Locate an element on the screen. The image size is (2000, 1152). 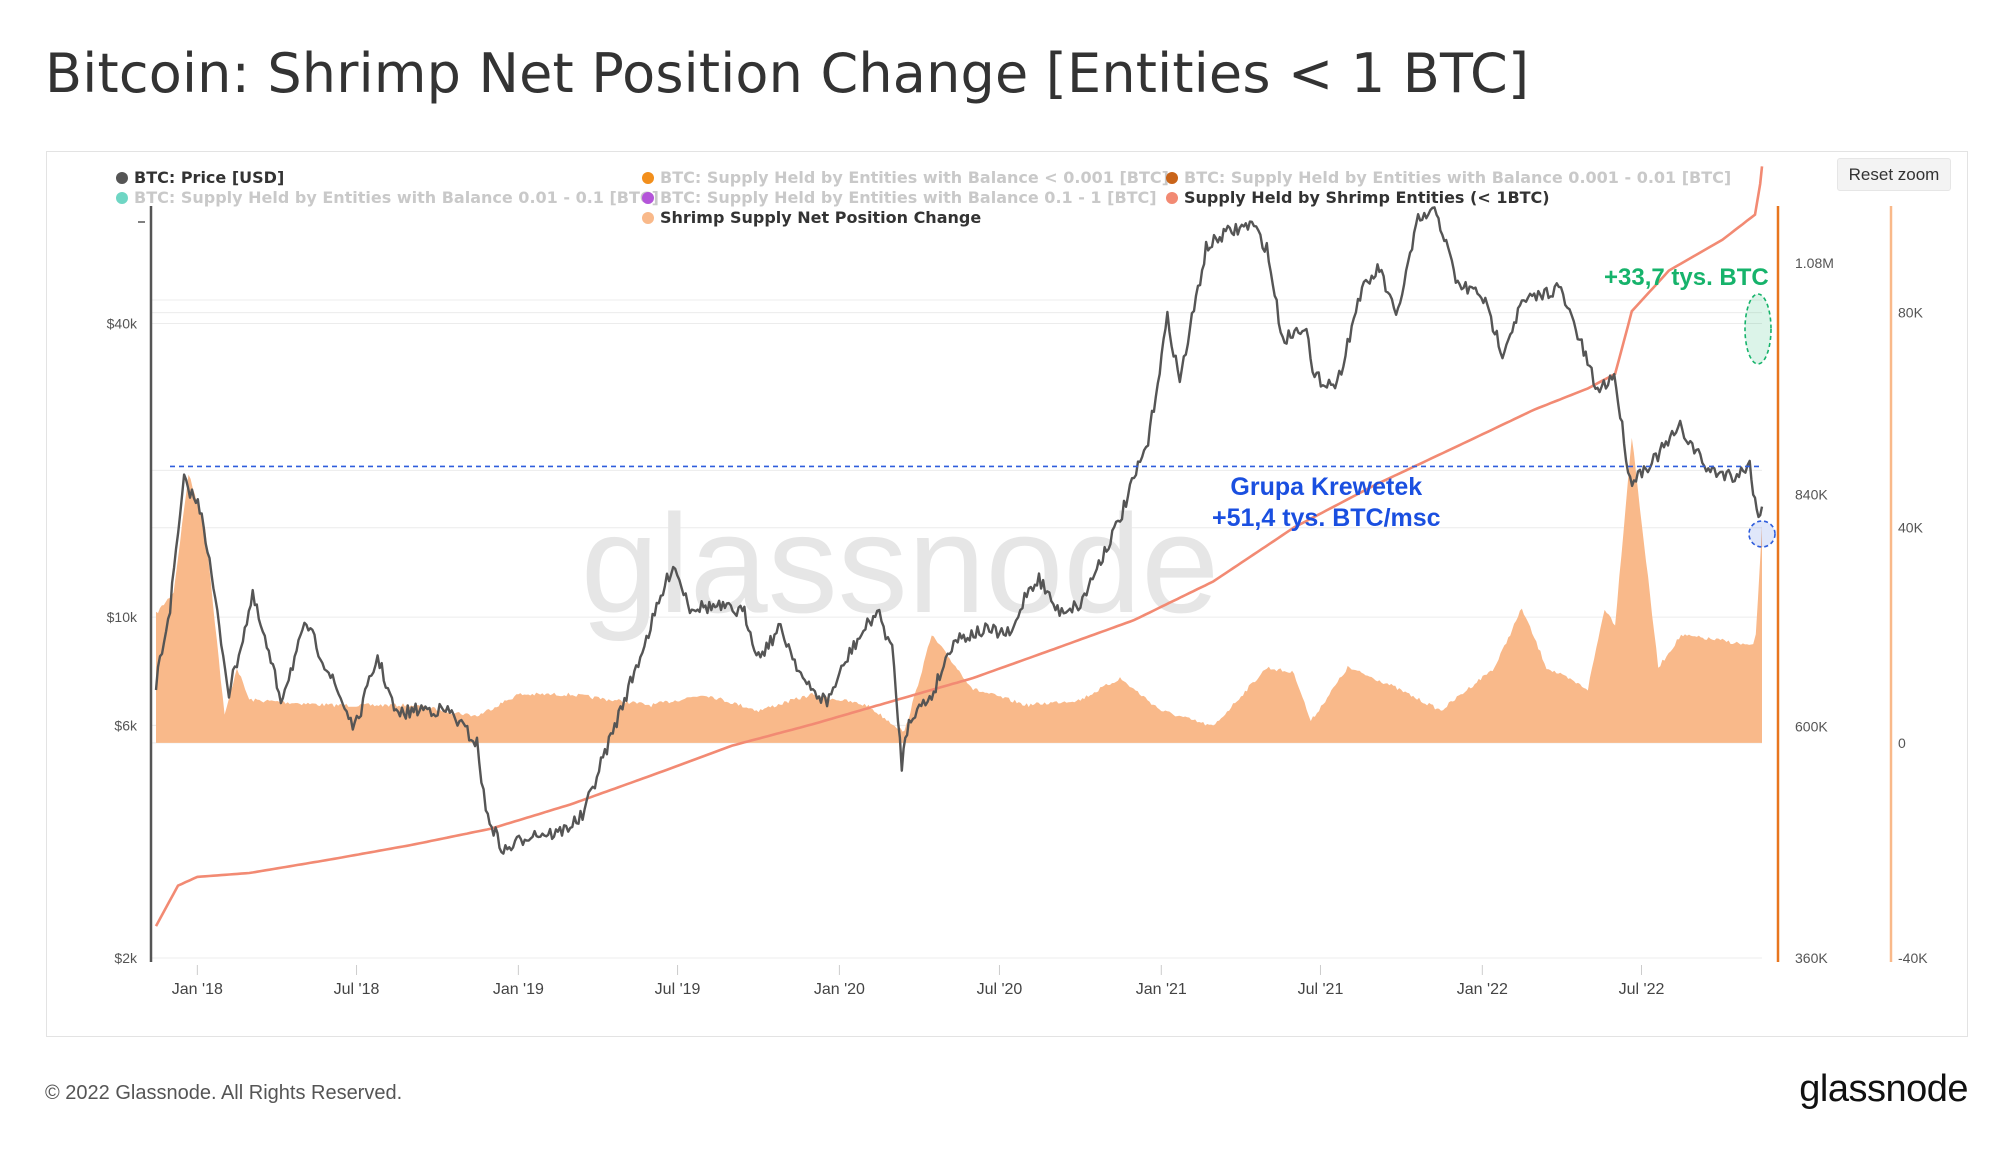
legend-item-net-position-change: Shrimp Supply Net Position Change is located at coordinates (811, 217).